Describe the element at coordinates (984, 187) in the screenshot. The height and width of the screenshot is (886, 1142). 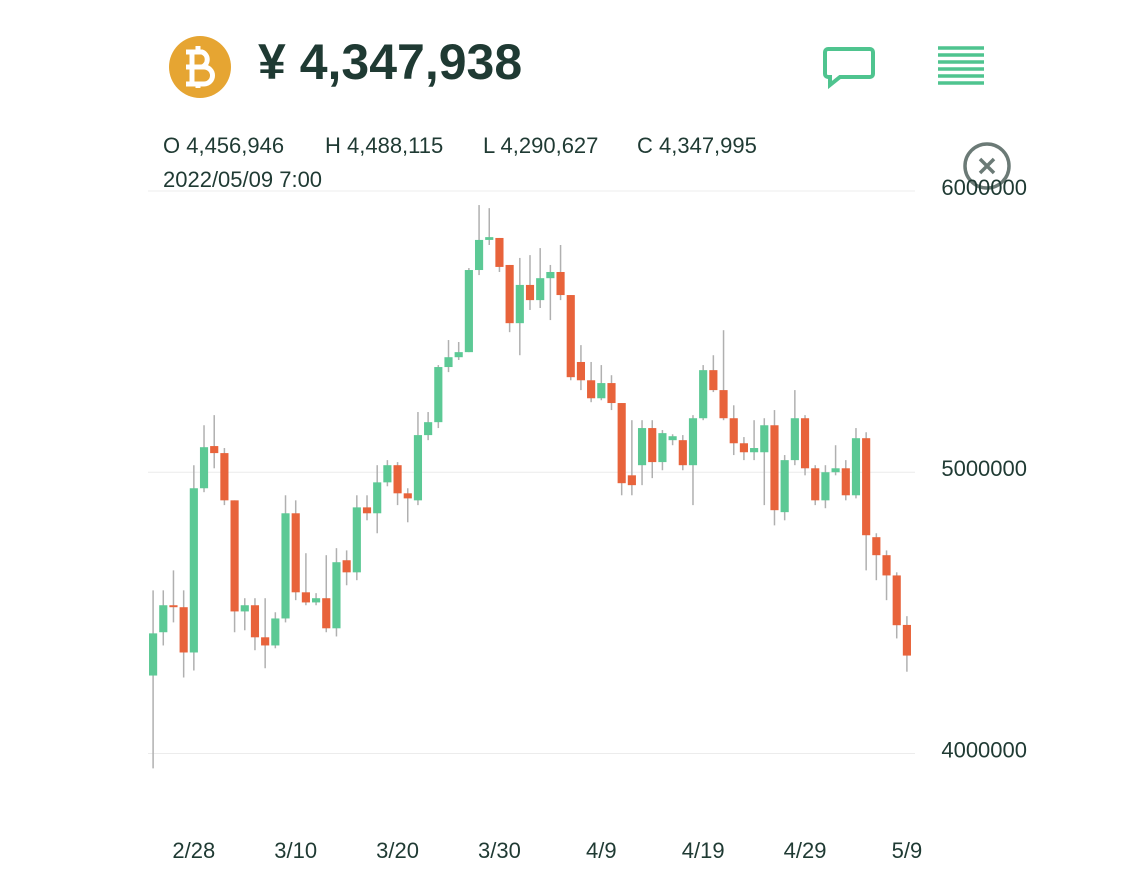
I see `y-tick-label: 6000000` at that location.